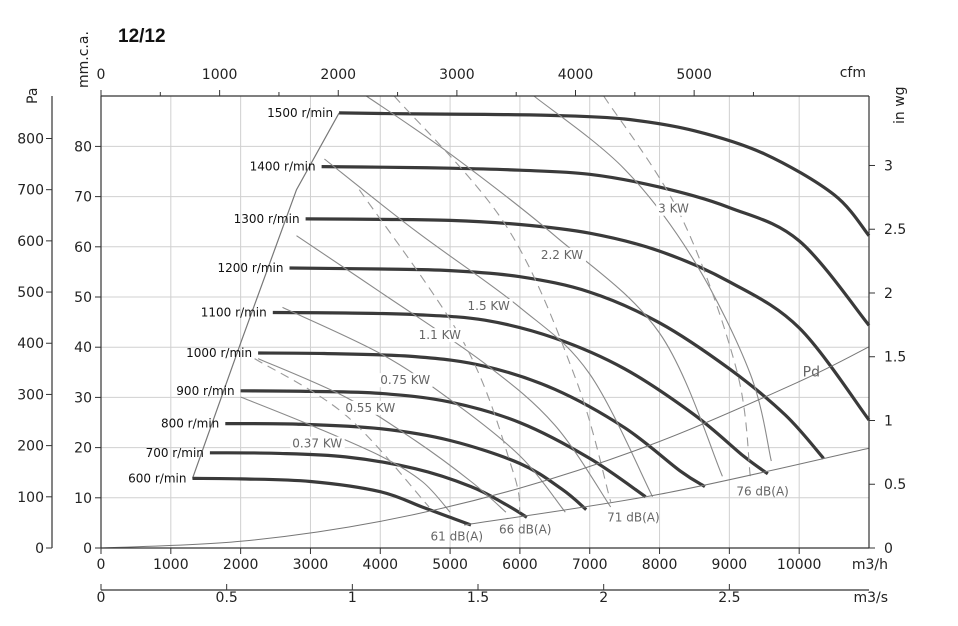  Describe the element at coordinates (227, 598) in the screenshot. I see `tick-label-m3s: 0.5` at that location.